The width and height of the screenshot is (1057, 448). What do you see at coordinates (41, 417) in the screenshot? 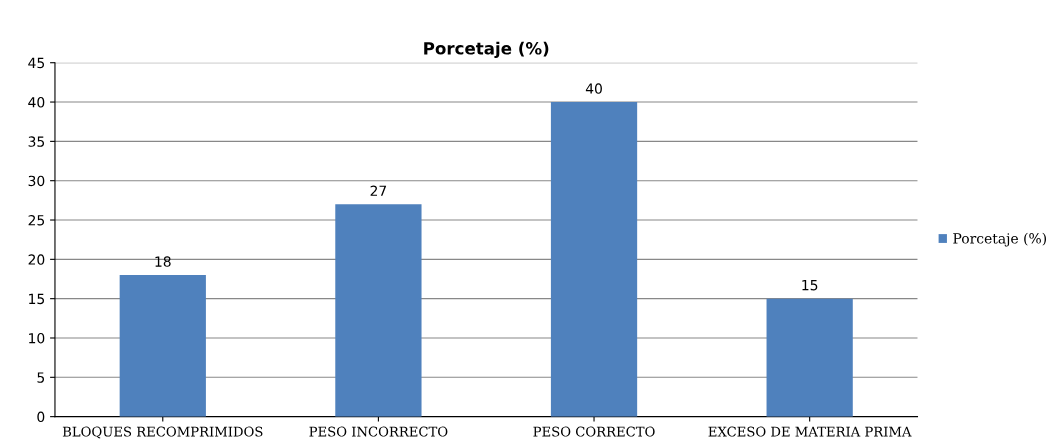
I see `y-tick-label: 0` at bounding box center [41, 417].